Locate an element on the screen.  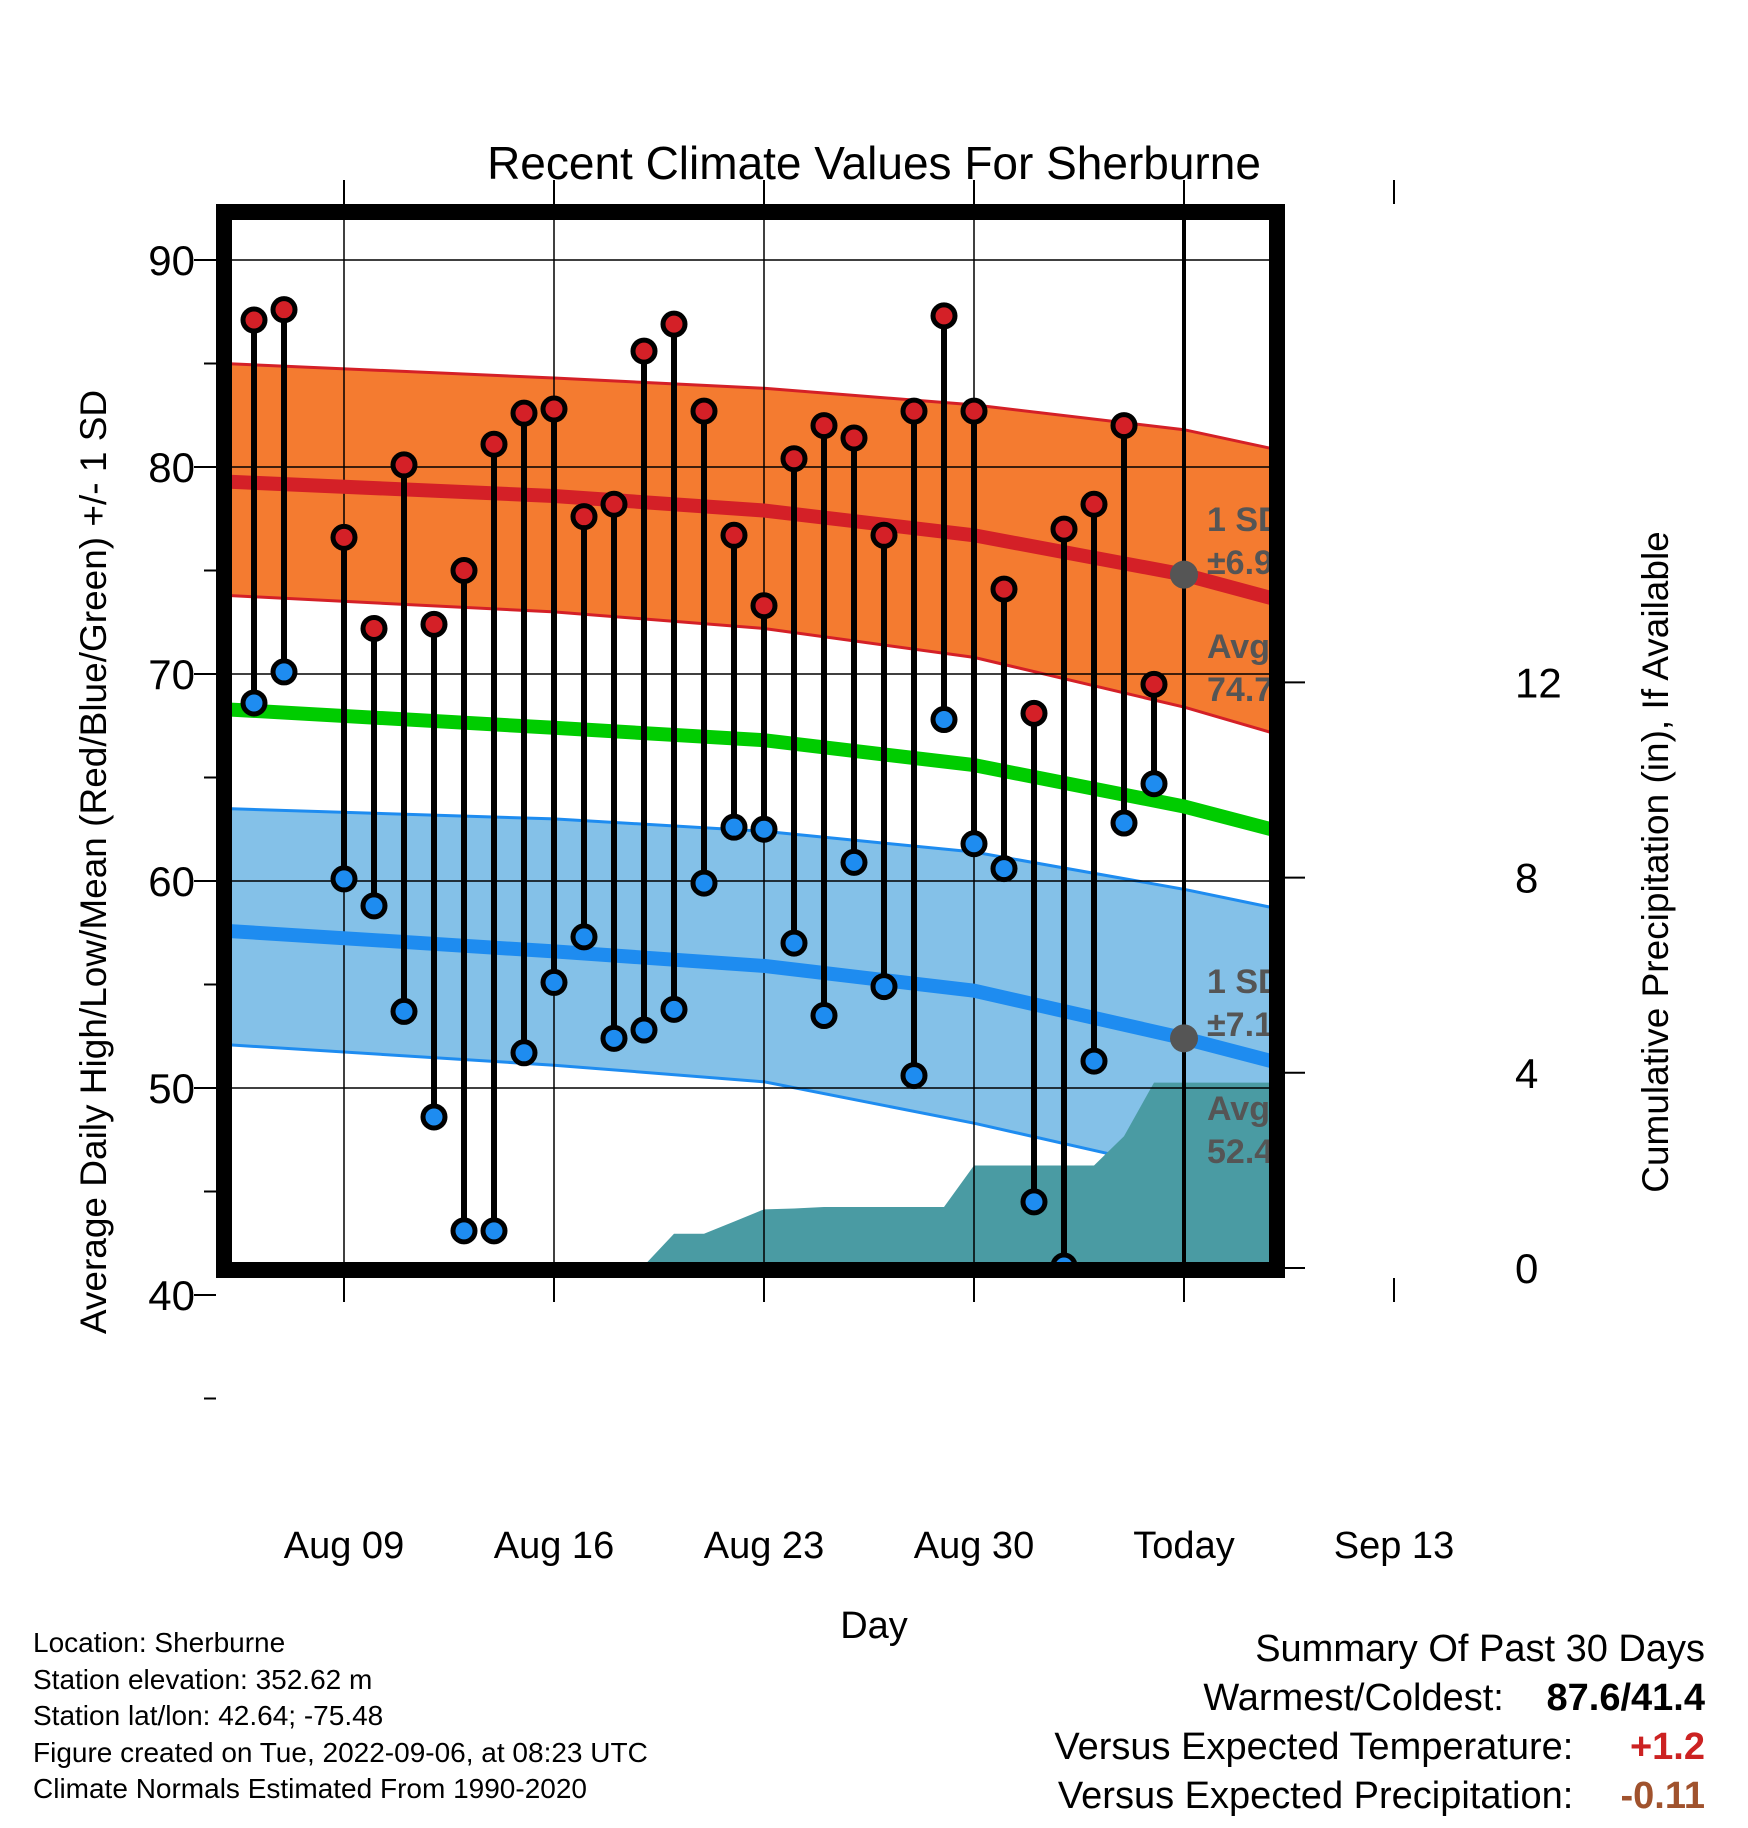
temp-label: Versus Expected Temperature: is located at coordinates (1314, 1747).